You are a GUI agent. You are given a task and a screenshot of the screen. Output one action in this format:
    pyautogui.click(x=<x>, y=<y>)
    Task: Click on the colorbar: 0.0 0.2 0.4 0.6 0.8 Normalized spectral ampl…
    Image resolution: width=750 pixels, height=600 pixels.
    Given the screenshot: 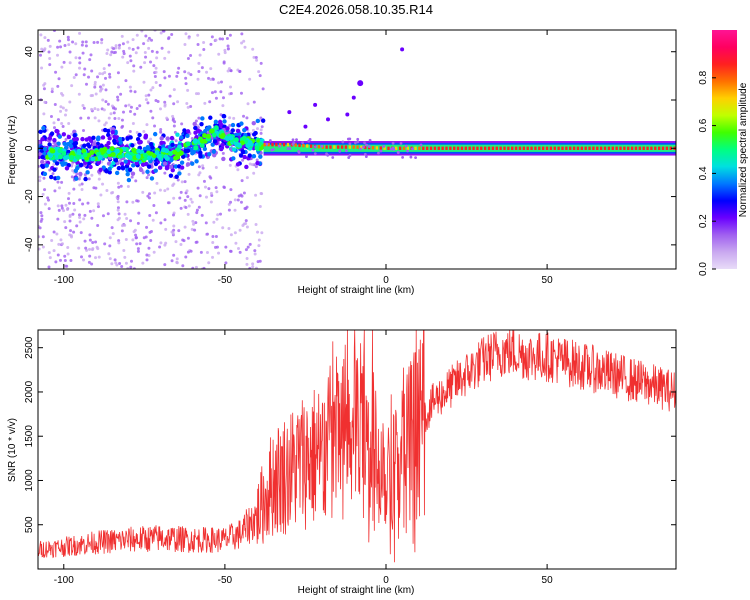 What is the action you would take?
    pyautogui.click(x=723, y=153)
    